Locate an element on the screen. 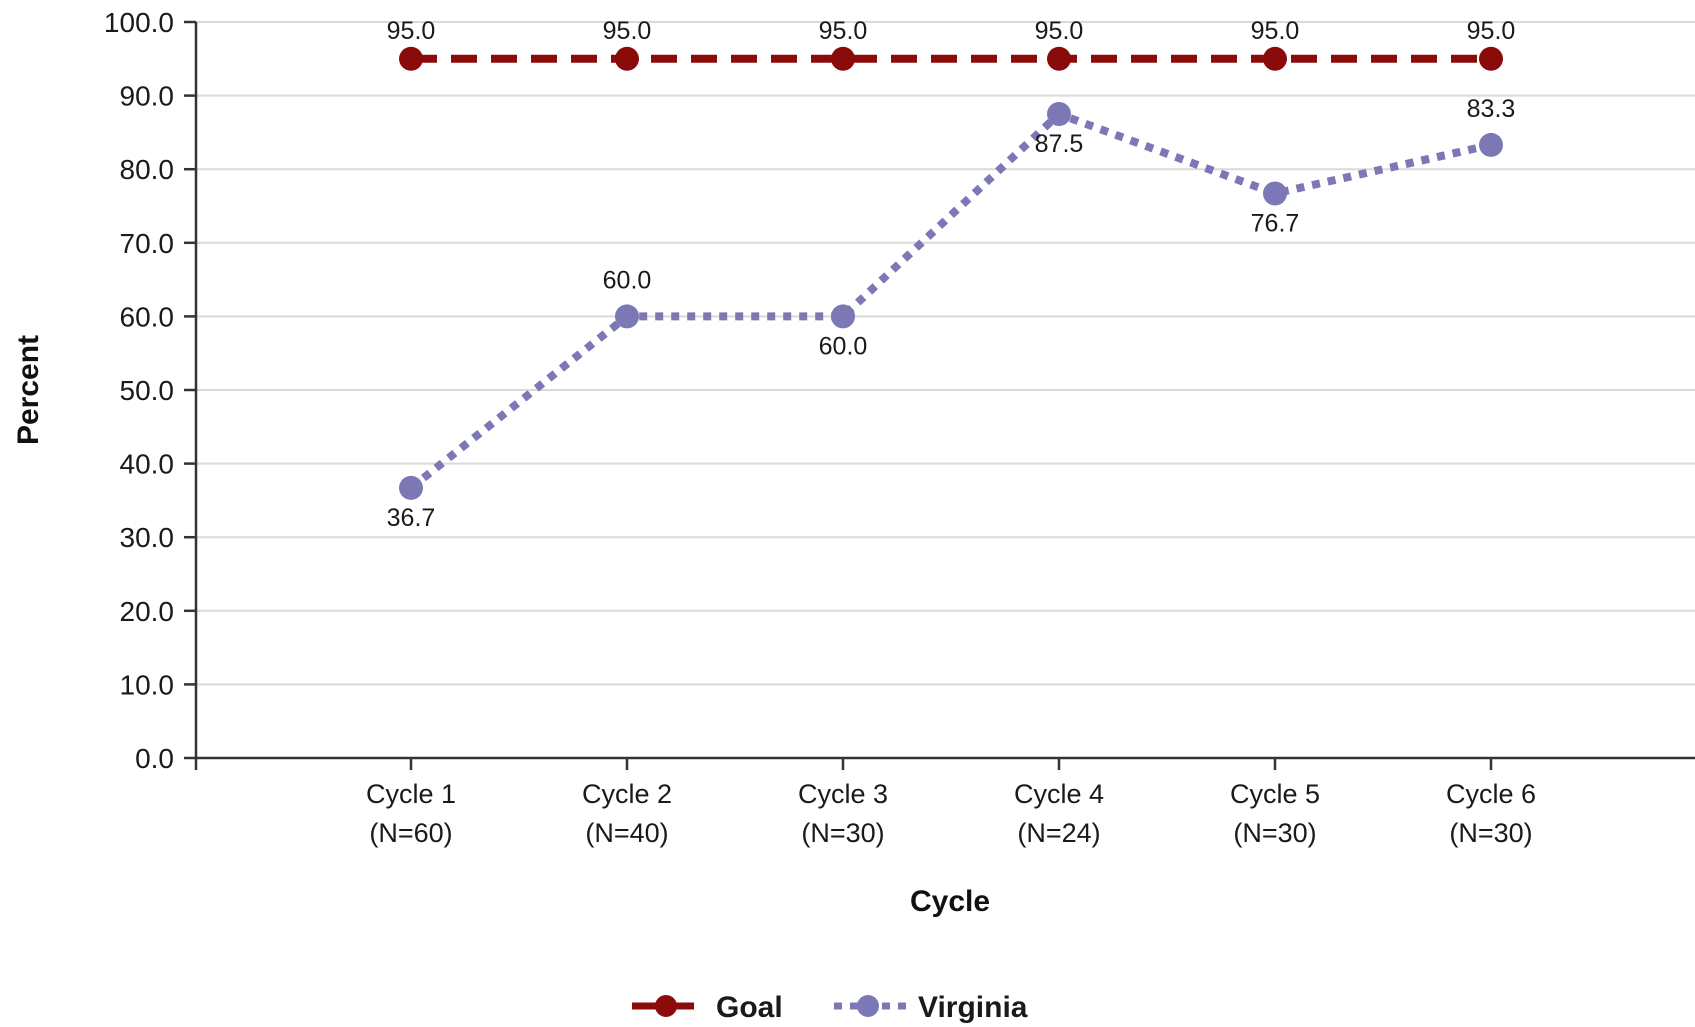 This screenshot has height=1027, width=1695. legend-label-goal: Goal is located at coordinates (749, 1007).